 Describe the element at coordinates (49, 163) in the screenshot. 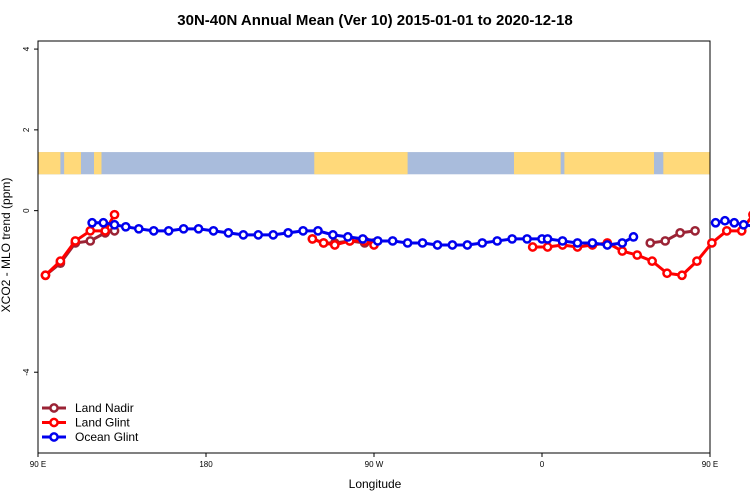

I see `map-land-asia` at that location.